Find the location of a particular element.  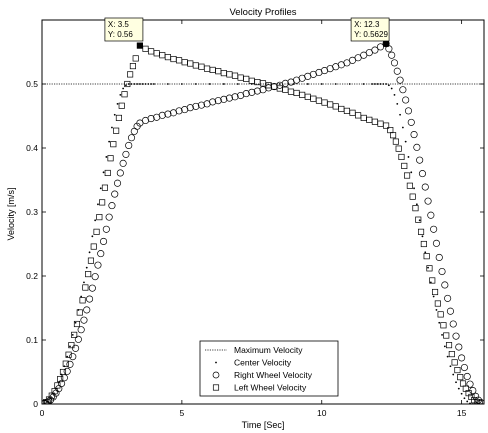

data-tip: X: 3.5Y: 0.56 is located at coordinates (124, 33).